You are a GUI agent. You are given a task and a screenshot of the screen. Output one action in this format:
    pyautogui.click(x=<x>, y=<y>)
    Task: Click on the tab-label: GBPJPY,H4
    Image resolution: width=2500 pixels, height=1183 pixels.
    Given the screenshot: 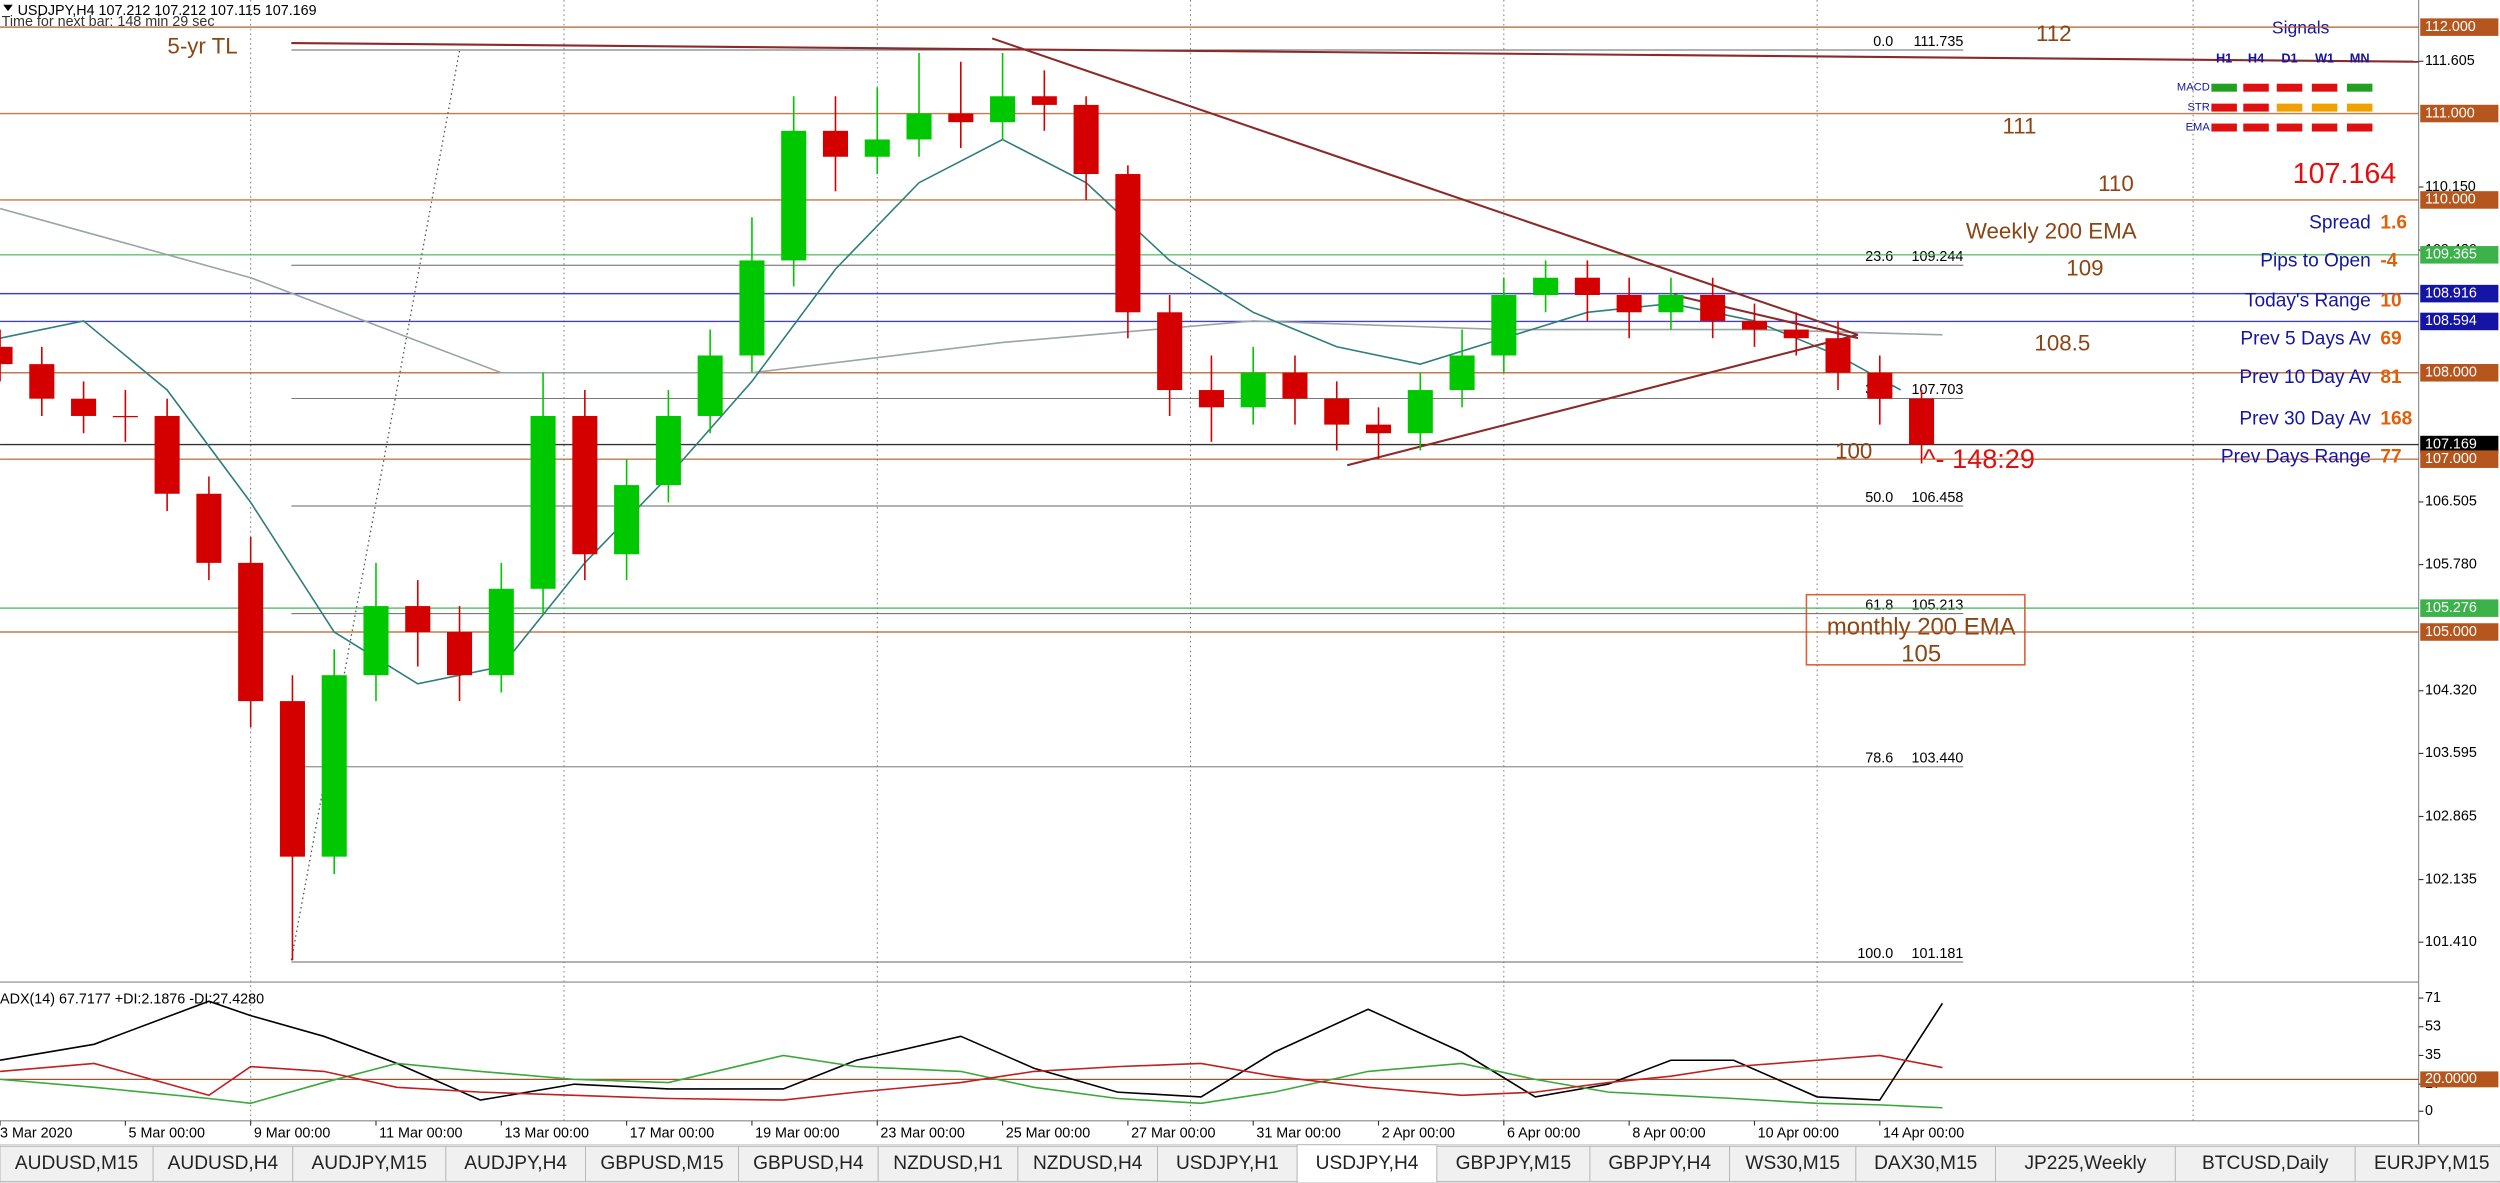 What is the action you would take?
    pyautogui.click(x=1659, y=1163)
    